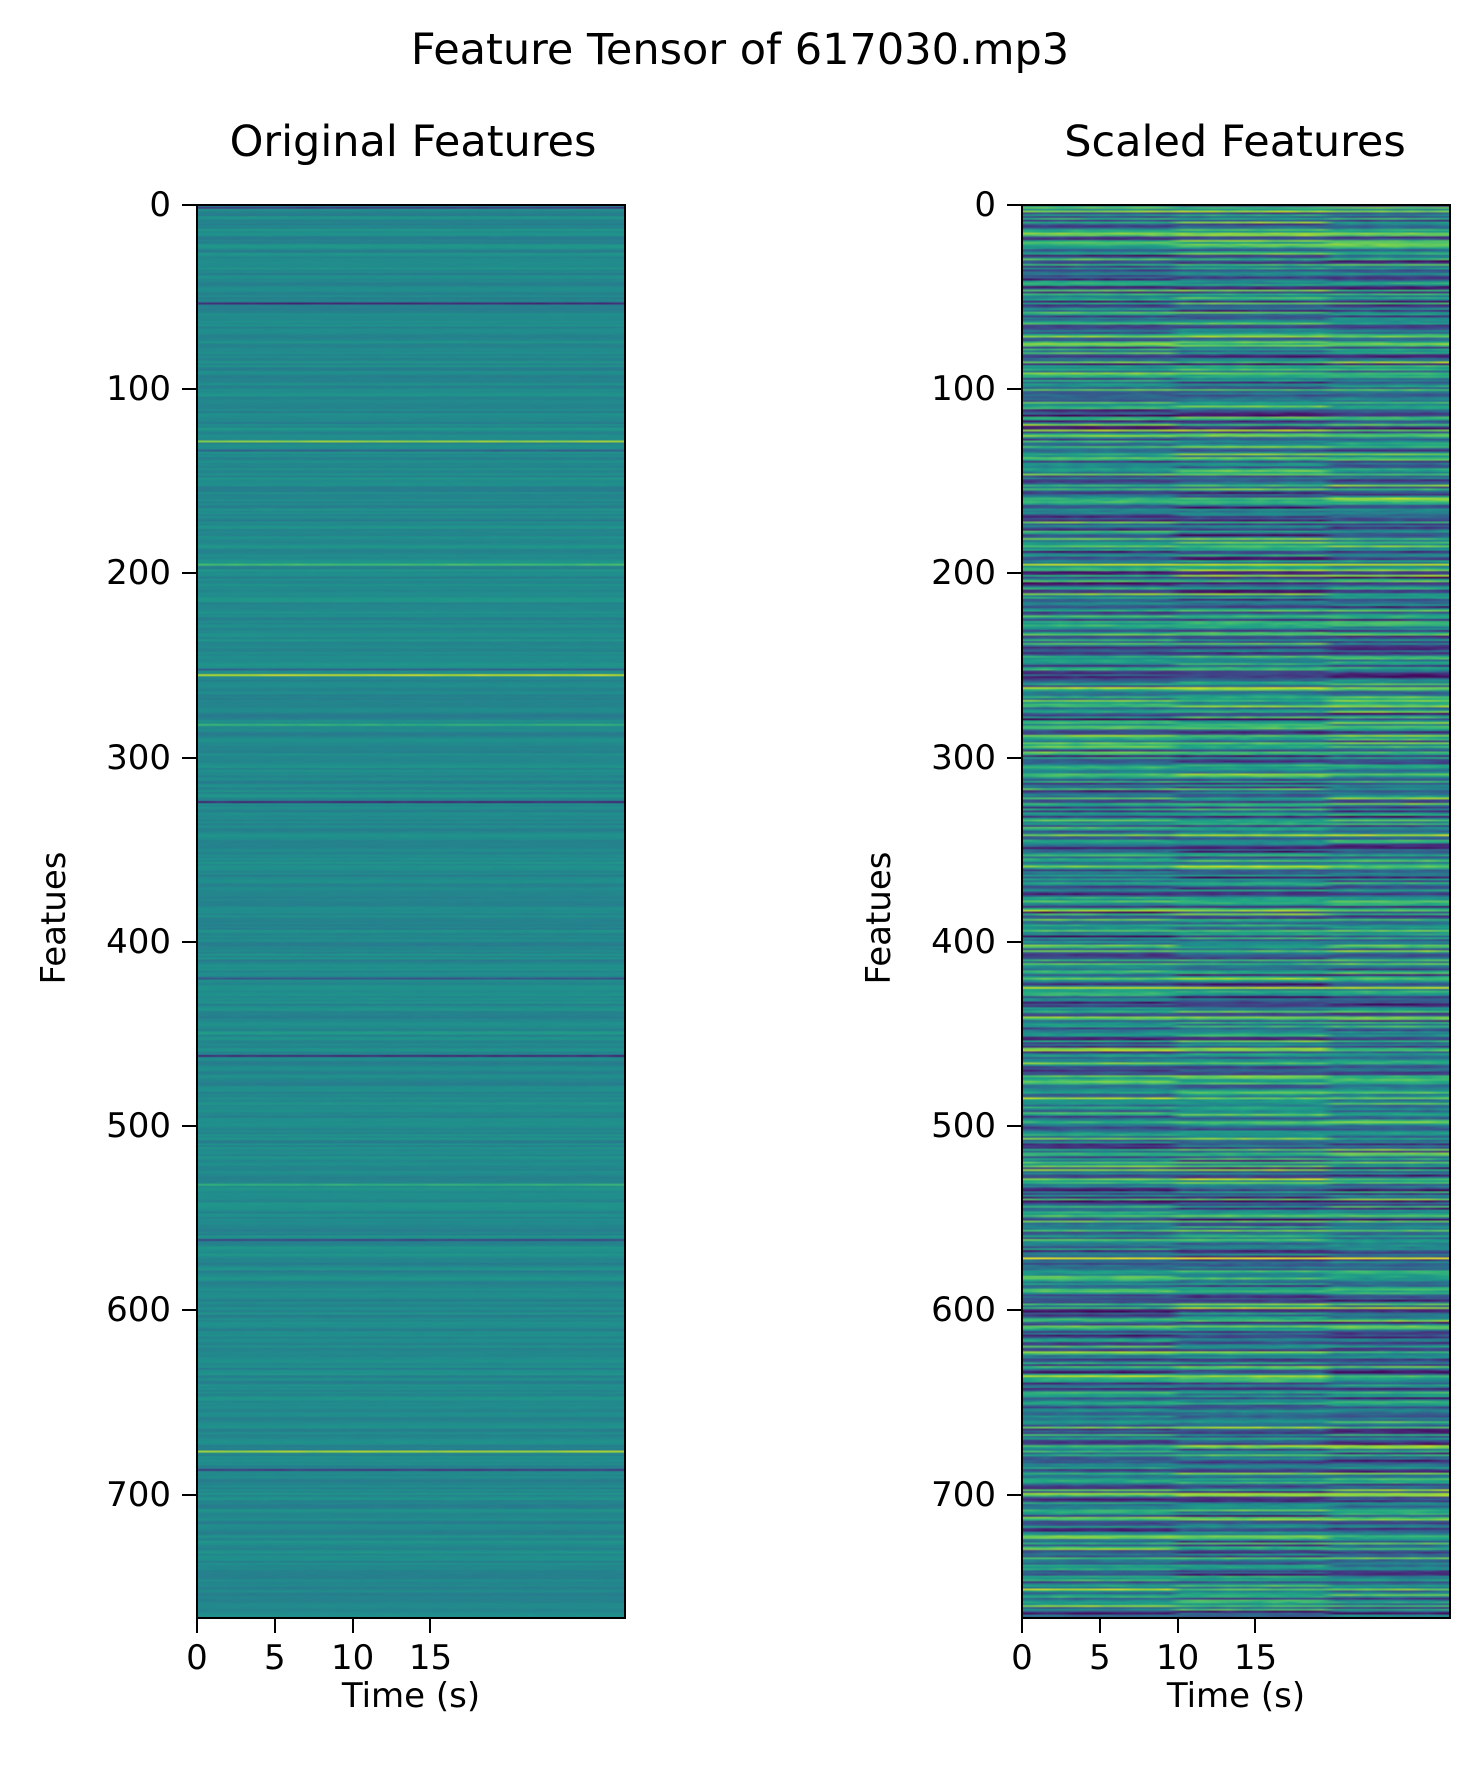  I want to click on panel-title: Original Features, so click(413, 142).